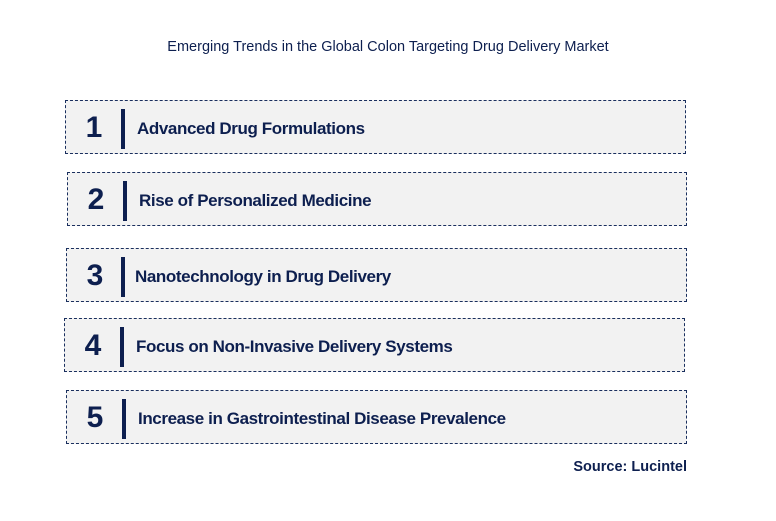  Describe the element at coordinates (263, 276) in the screenshot. I see `trend-label: Nanotechnology in Drug Delivery` at that location.